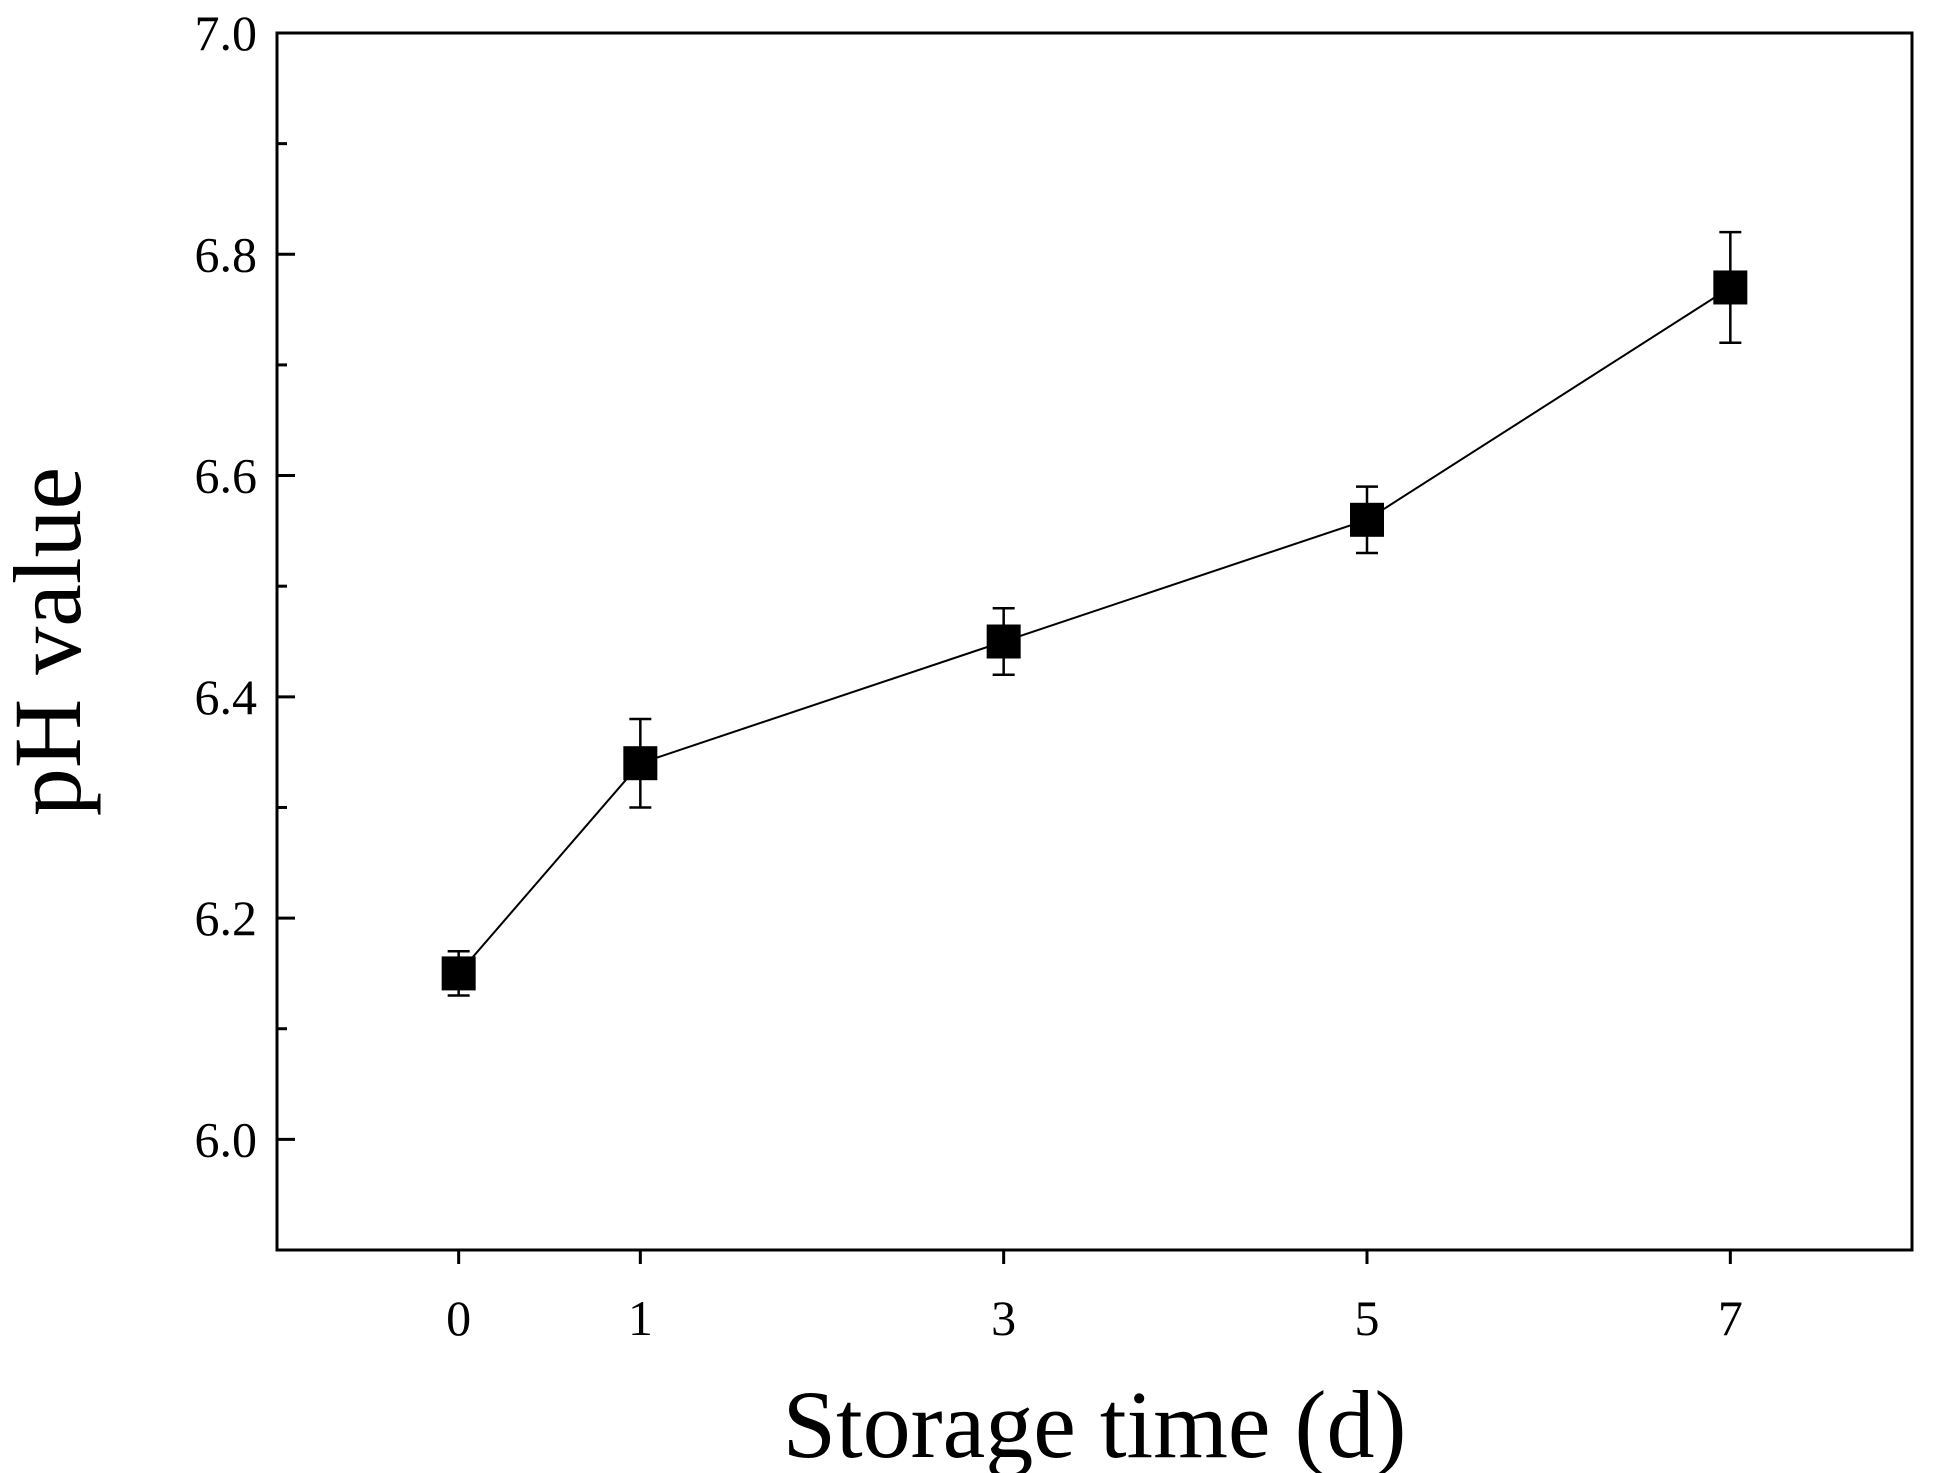 The image size is (1942, 1473). What do you see at coordinates (226, 1139) in the screenshot?
I see `y-tick-label: 6.0` at bounding box center [226, 1139].